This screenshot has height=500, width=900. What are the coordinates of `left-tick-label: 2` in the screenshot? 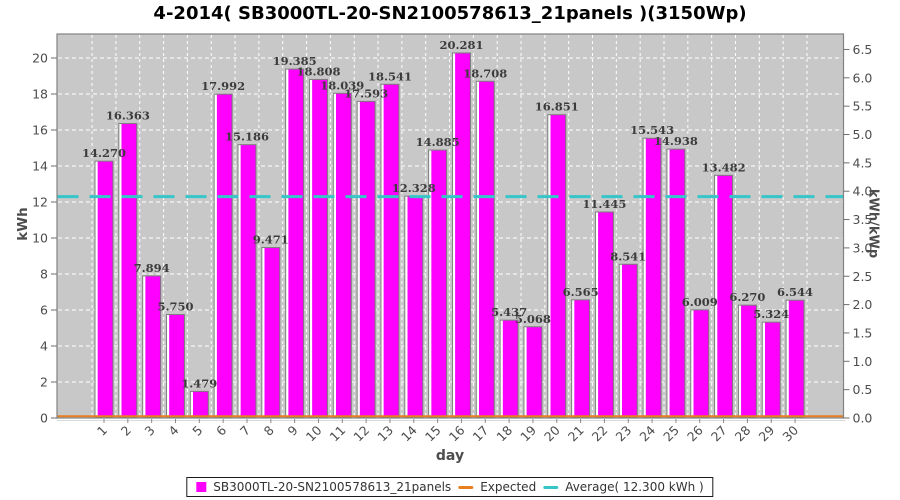 It's located at (44, 382).